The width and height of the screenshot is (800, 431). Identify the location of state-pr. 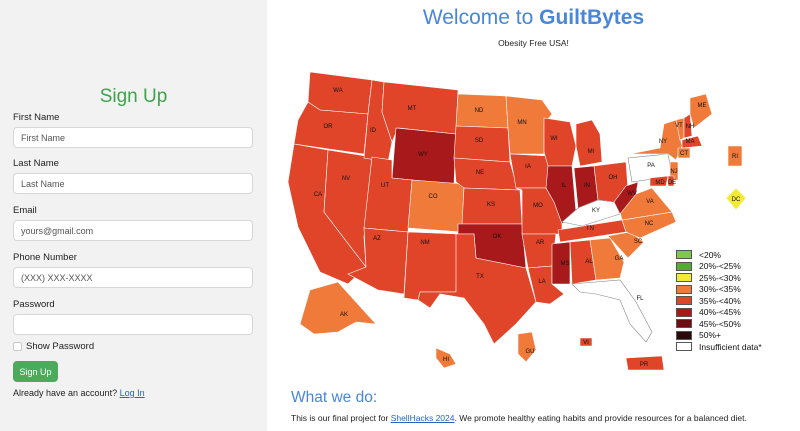
(645, 363).